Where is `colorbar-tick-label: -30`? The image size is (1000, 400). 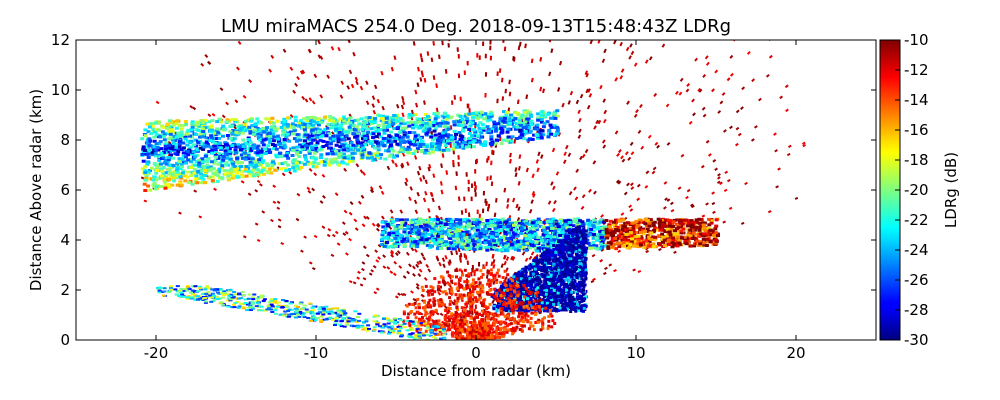 colorbar-tick-label: -30 is located at coordinates (916, 340).